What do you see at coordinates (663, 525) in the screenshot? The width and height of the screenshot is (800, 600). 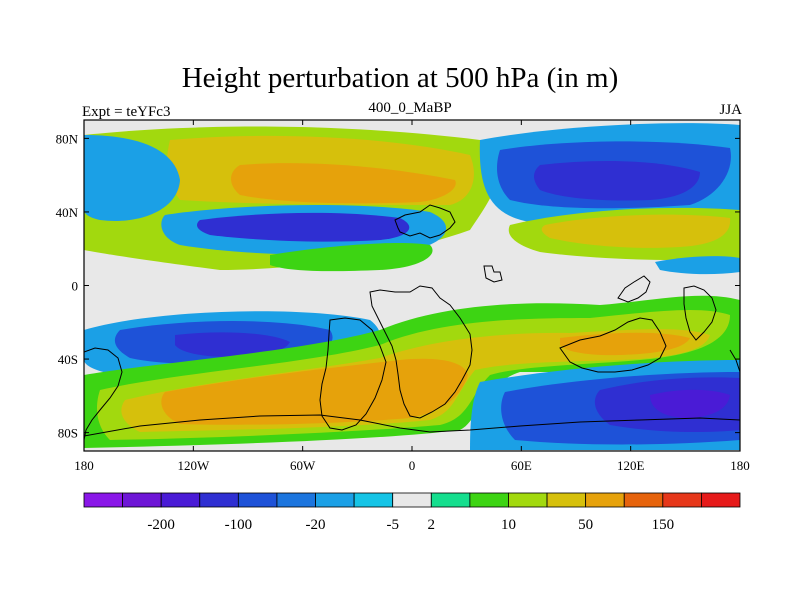 I see `colorbar-label: 150` at bounding box center [663, 525].